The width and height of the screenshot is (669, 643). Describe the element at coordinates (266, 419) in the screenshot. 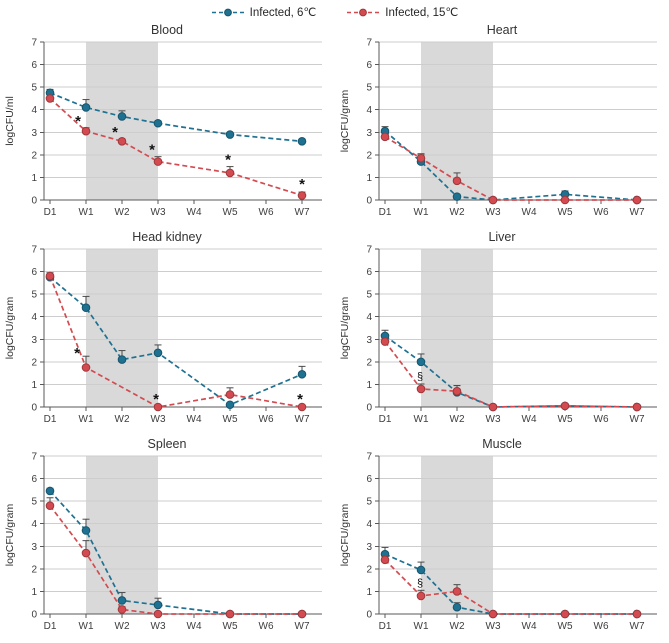

I see `x-tick-label: W6` at that location.